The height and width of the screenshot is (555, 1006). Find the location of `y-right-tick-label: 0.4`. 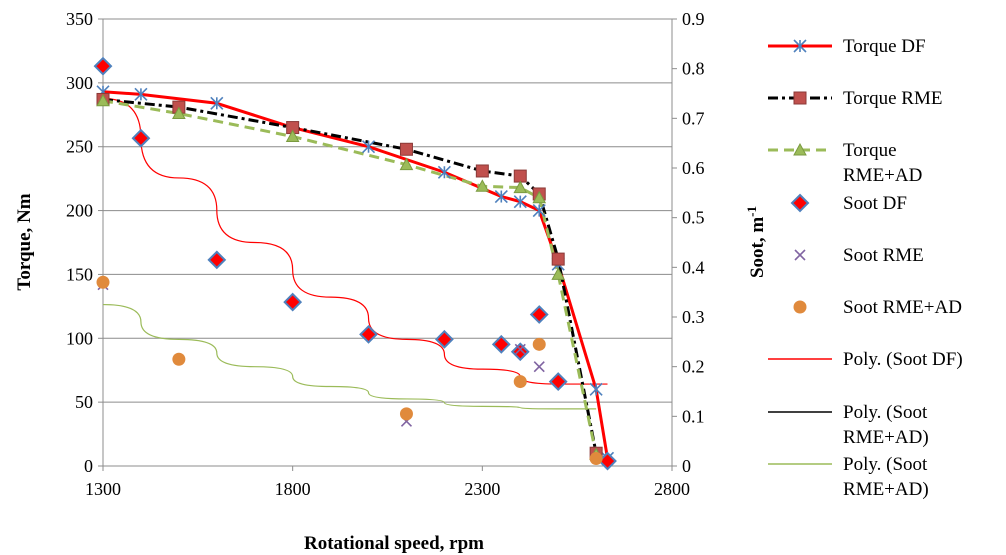

y-right-tick-label: 0.4 is located at coordinates (693, 267).